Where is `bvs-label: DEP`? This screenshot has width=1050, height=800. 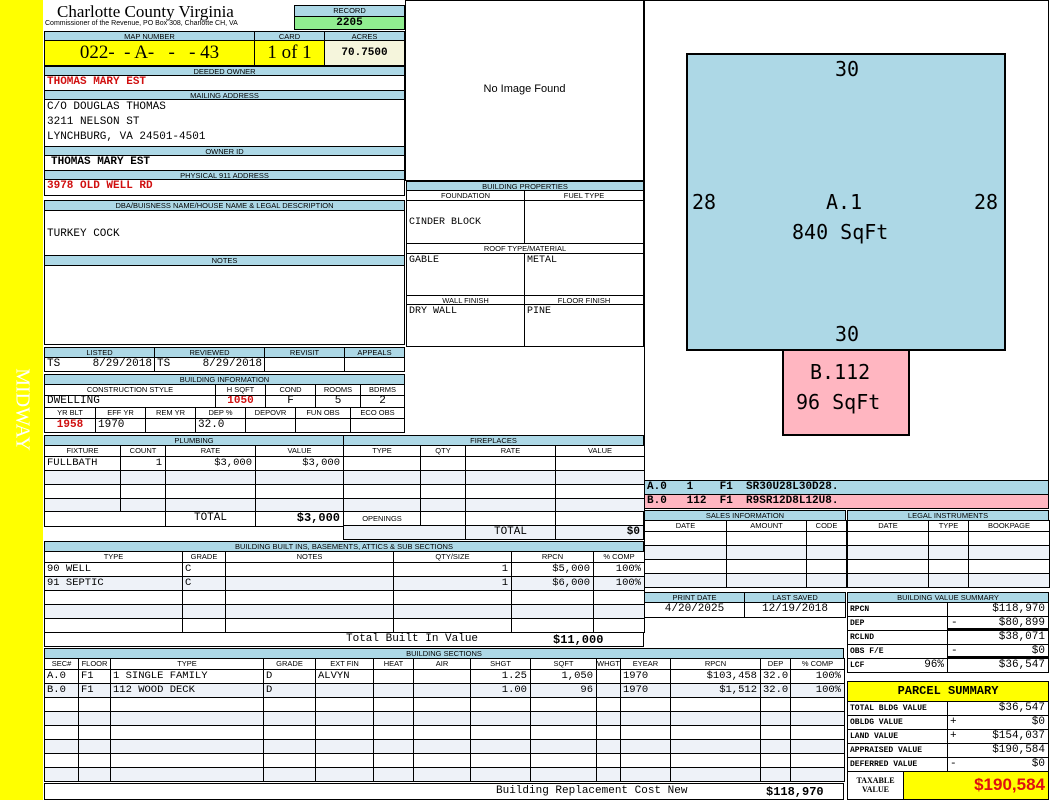
bvs-label: DEP is located at coordinates (897, 623).